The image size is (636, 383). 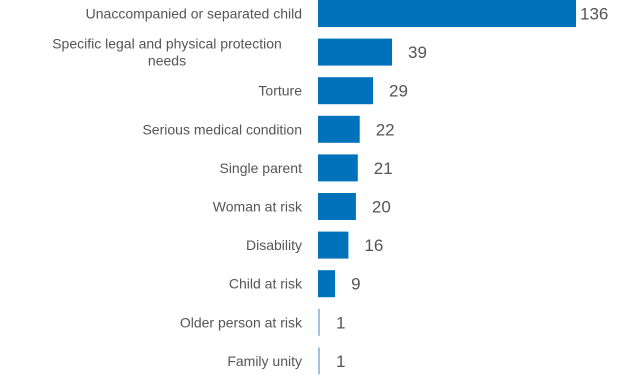 I want to click on category-label-0: Unaccompanied or separated child, so click(x=194, y=14).